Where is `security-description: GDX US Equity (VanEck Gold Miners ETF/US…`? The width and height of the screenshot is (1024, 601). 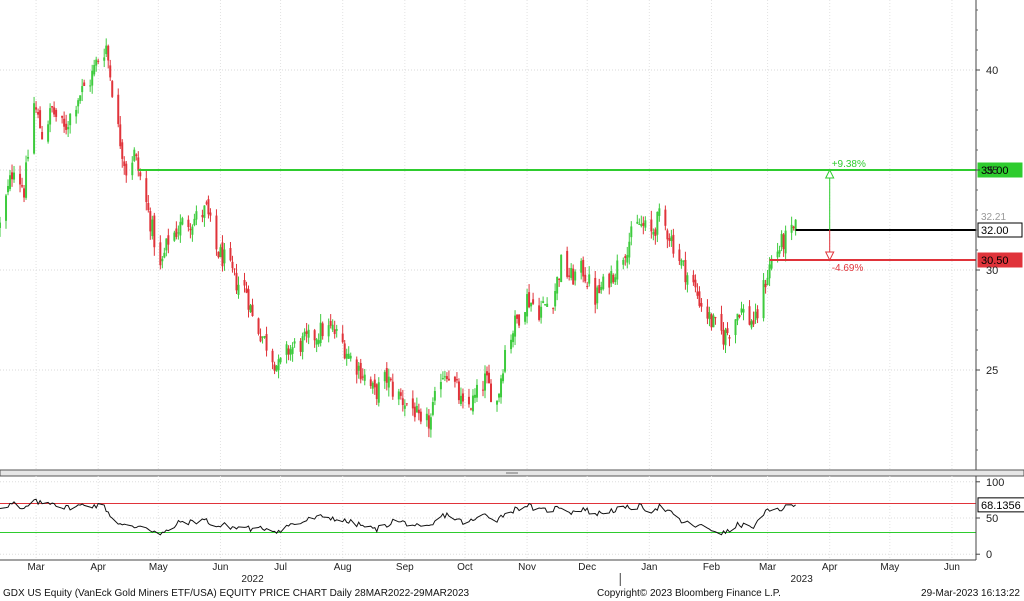 security-description: GDX US Equity (VanEck Gold Miners ETF/US… is located at coordinates (236, 593).